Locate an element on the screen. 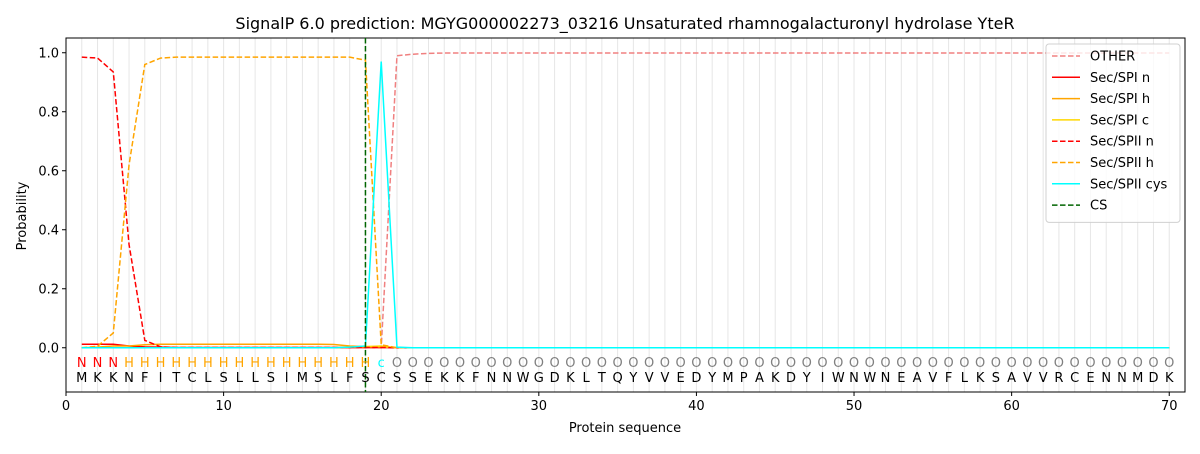 The height and width of the screenshot is (454, 1200). legend-box is located at coordinates (1113, 133).